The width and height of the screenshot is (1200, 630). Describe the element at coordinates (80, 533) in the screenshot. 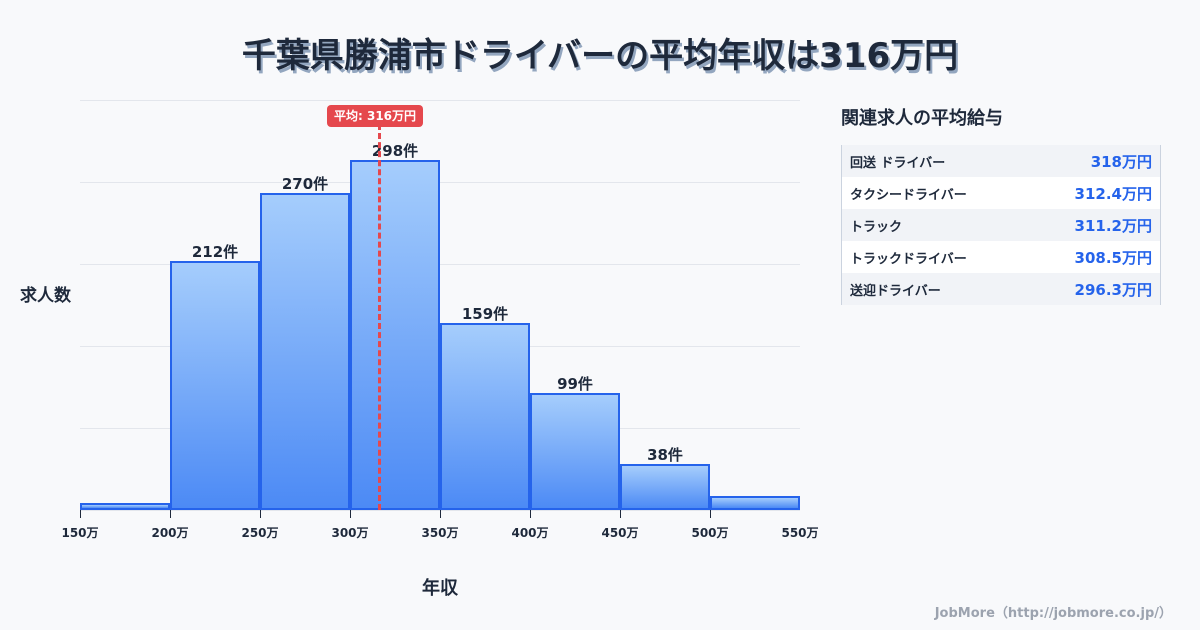

I see `x-tick-label: 150万` at that location.